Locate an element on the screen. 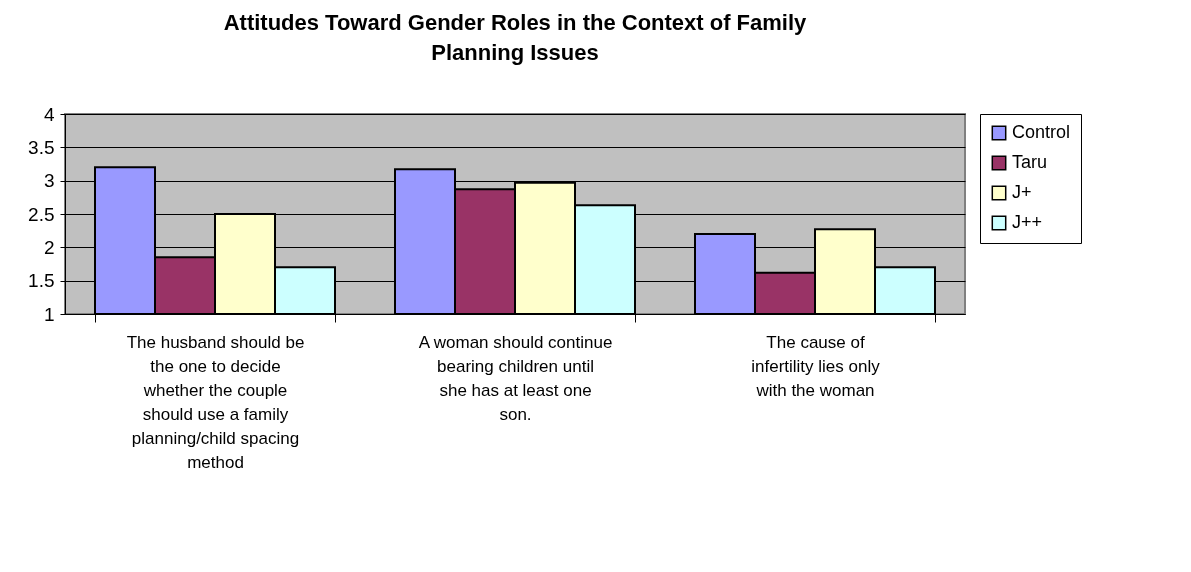  x-tick-label: The husband should be the one to decide whether the couple should use a family planning/child spacing method is located at coordinates (215, 402).